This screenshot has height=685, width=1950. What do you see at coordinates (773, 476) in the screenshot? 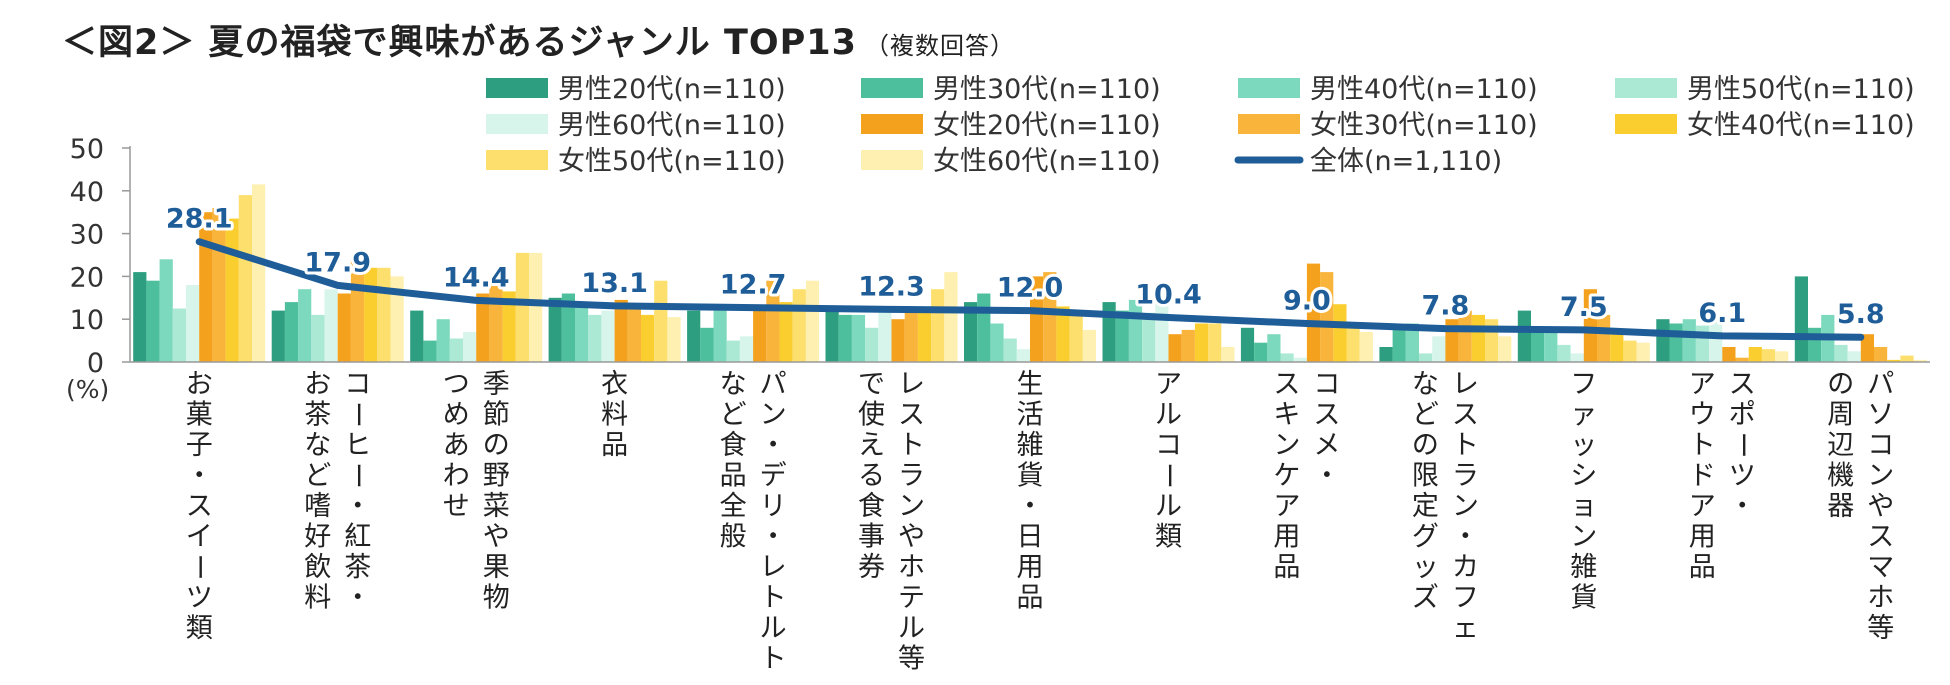
I see `x-category-label-char: デ` at bounding box center [773, 476].